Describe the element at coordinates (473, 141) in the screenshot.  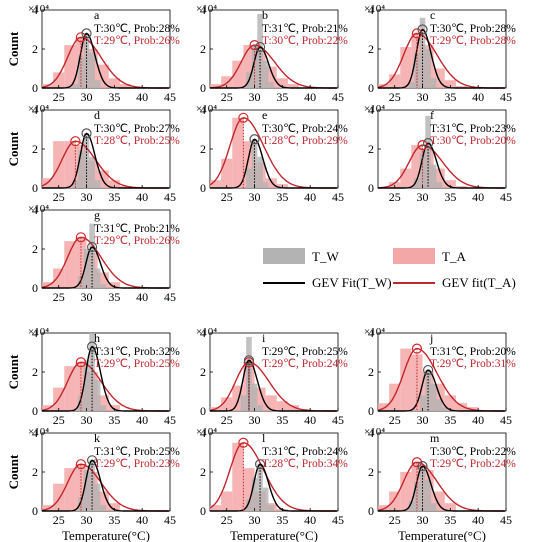
I see `ta-annotation: T:30℃, Prob:20%` at that location.